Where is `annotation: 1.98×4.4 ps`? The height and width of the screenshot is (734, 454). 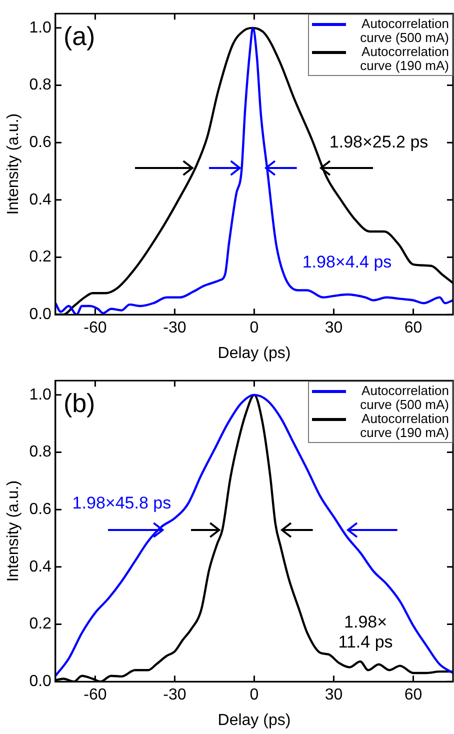 annotation: 1.98×4.4 ps is located at coordinates (347, 262).